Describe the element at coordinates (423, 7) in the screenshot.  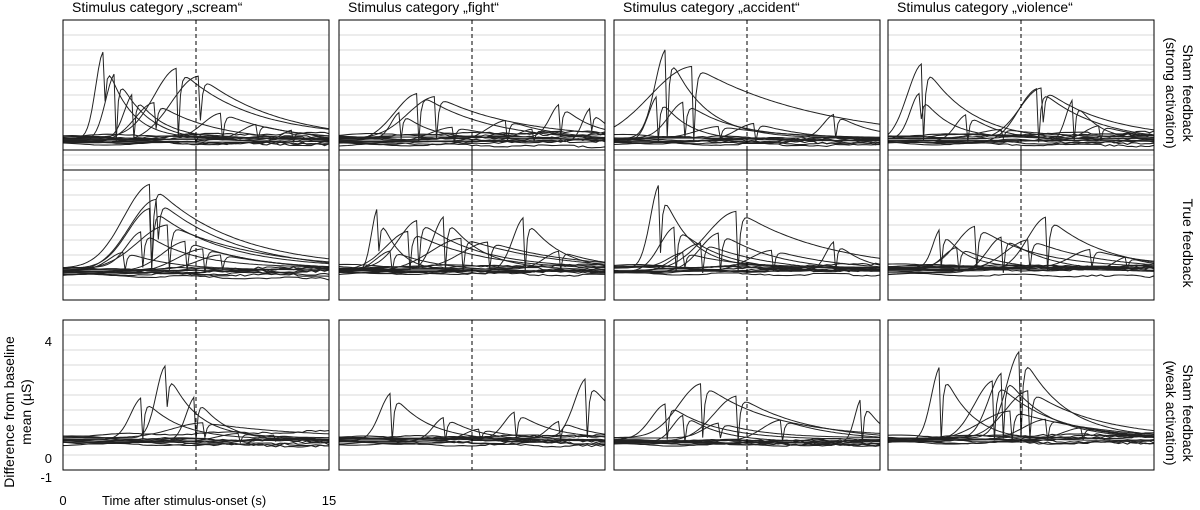
I see `column-title-fight: Stimulus category „fight“` at that location.